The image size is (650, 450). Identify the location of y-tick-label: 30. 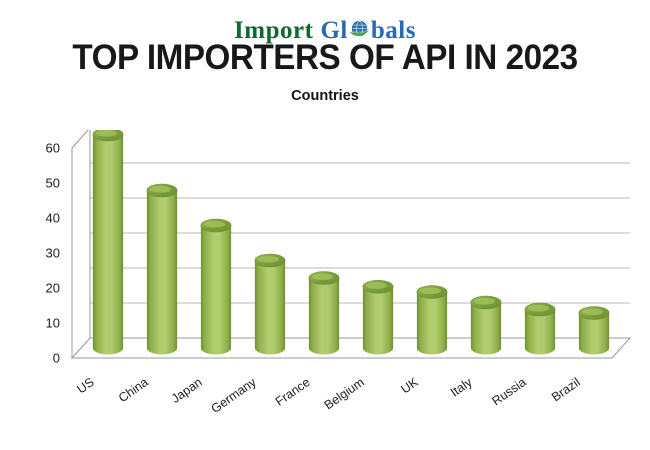
(53, 253).